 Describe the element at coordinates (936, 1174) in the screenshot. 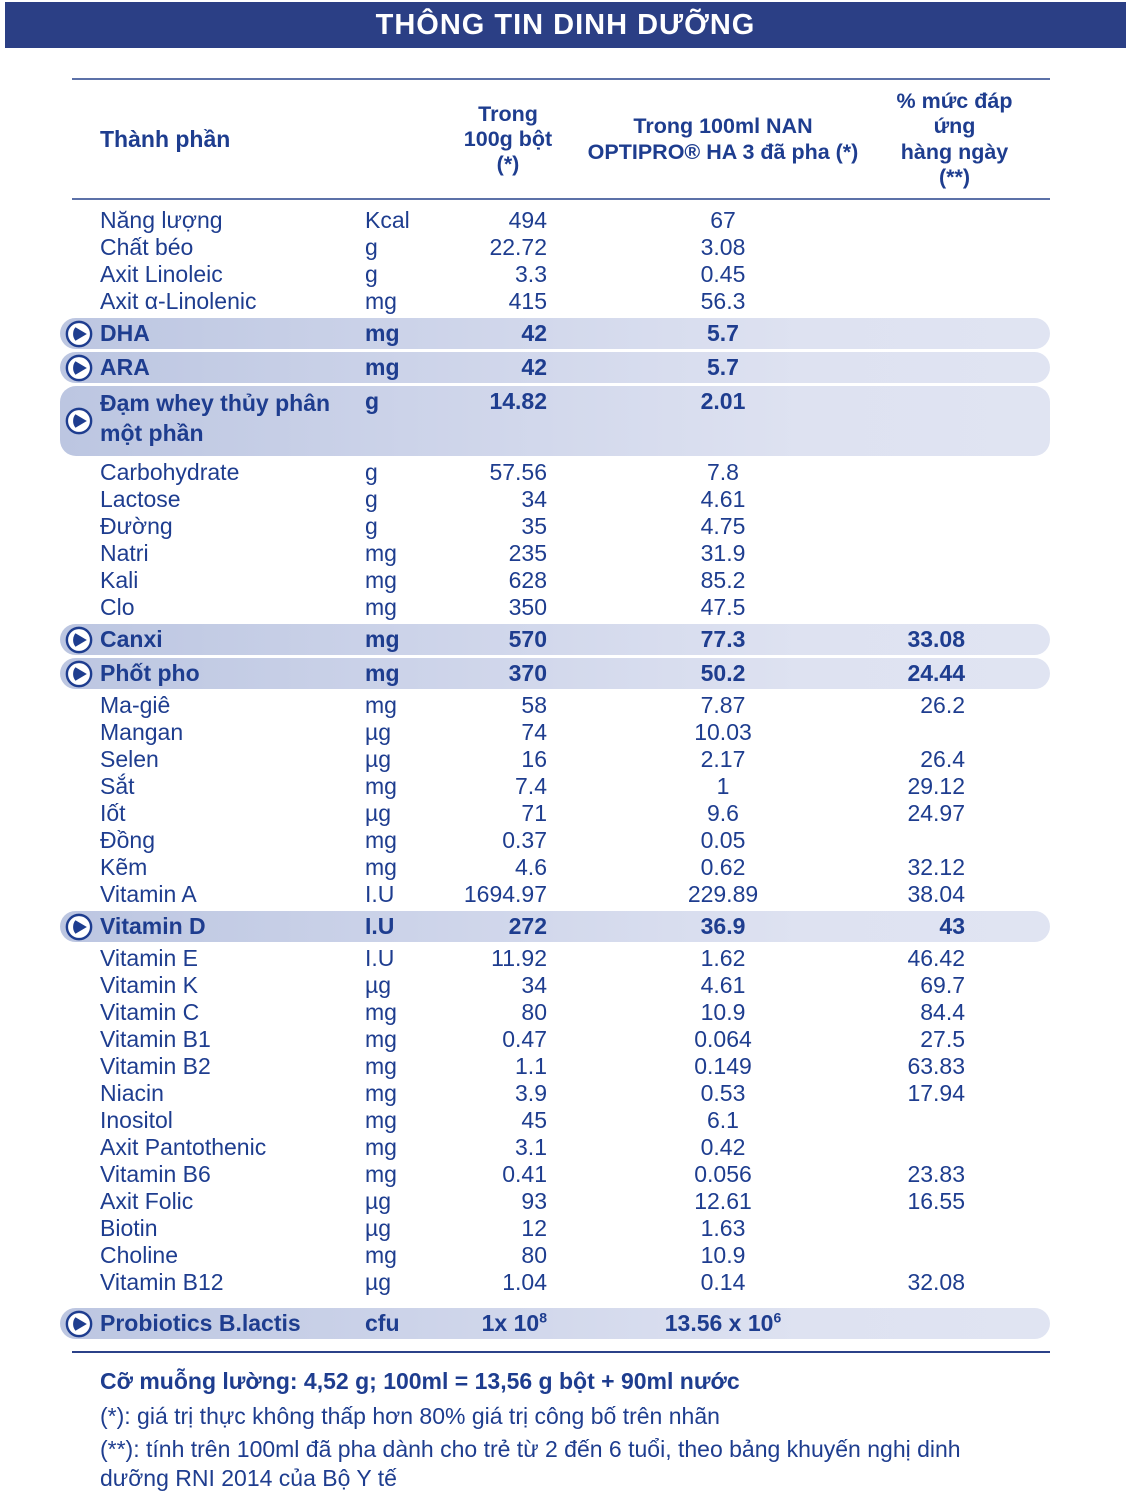

I see `daily-percent-value: 23.83` at that location.